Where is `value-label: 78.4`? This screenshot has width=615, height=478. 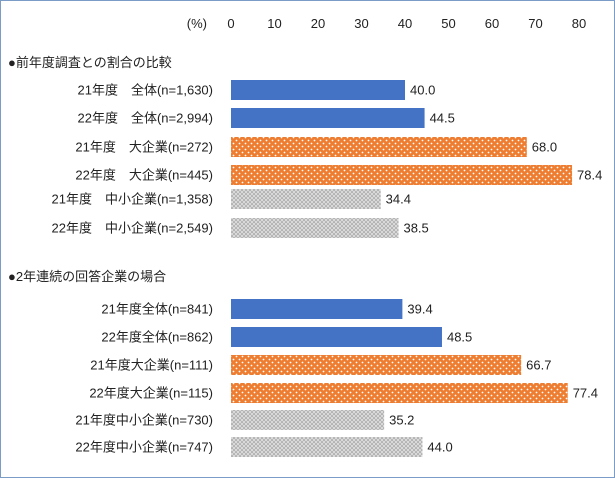 value-label: 78.4 is located at coordinates (589, 175).